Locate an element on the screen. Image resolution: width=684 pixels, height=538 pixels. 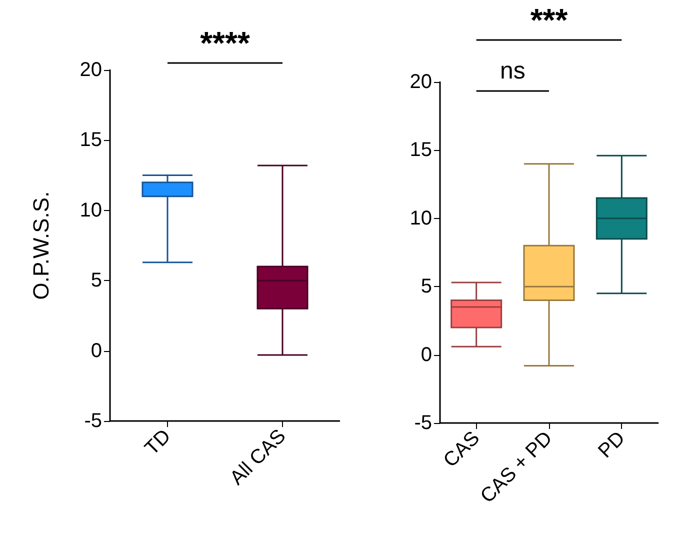
annotation: ns is located at coordinates (513, 71).